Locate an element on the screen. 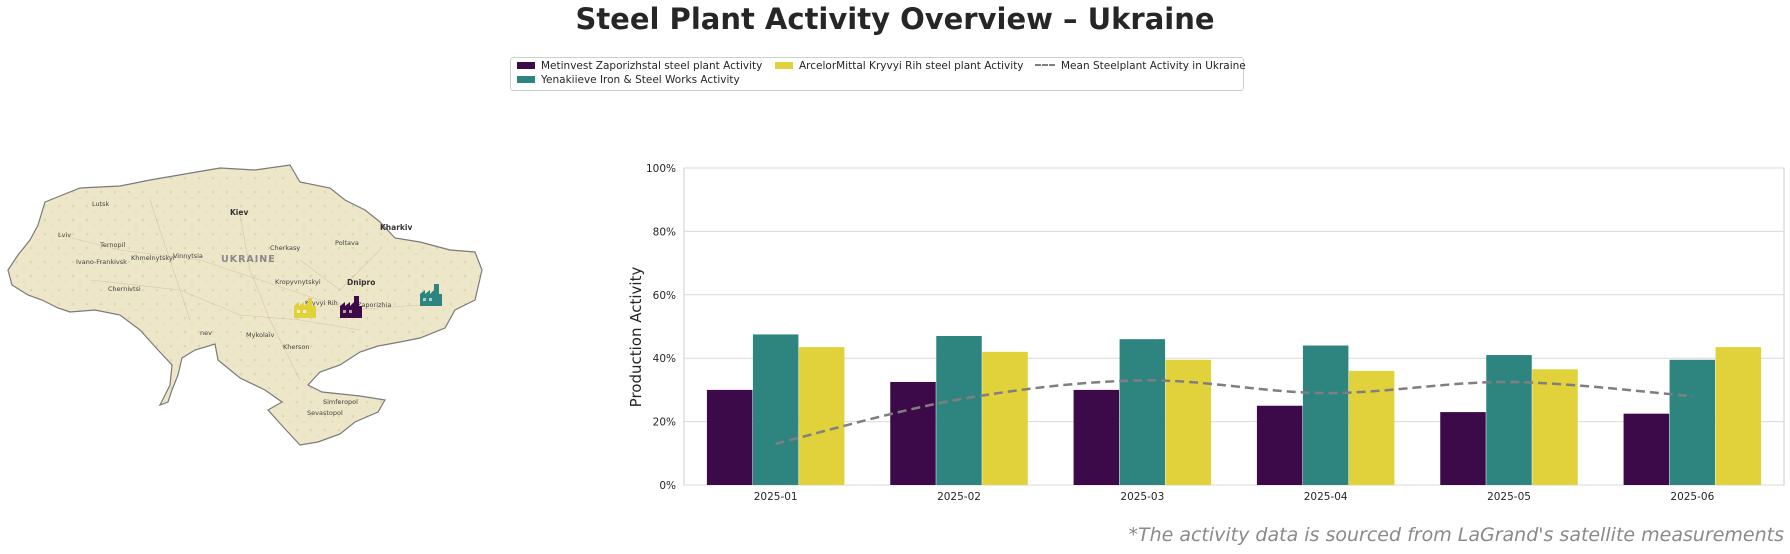  city-label-kryvyi-rih: Kryvyi Rih is located at coordinates (321, 303).